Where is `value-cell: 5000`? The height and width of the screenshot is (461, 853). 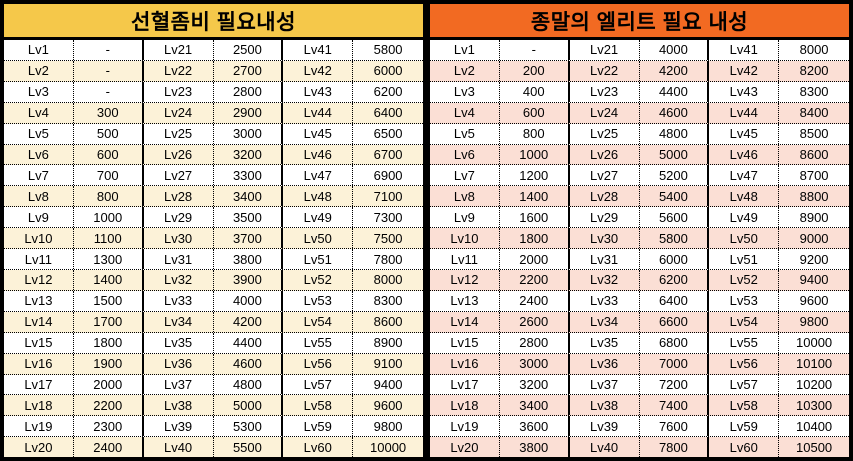
value-cell: 5000 is located at coordinates (249, 405).